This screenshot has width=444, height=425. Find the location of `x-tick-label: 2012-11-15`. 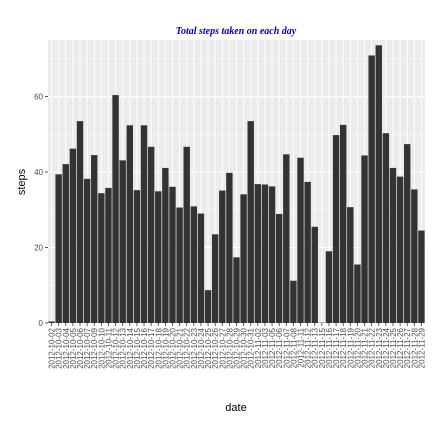

x-tick-label: 2012-11-15 is located at coordinates (322, 347).